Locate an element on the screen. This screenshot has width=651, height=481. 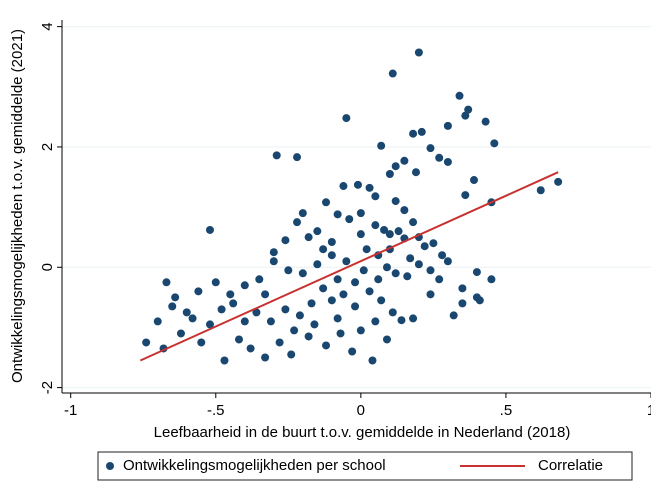
x-tick-label: 0 is located at coordinates (361, 410).